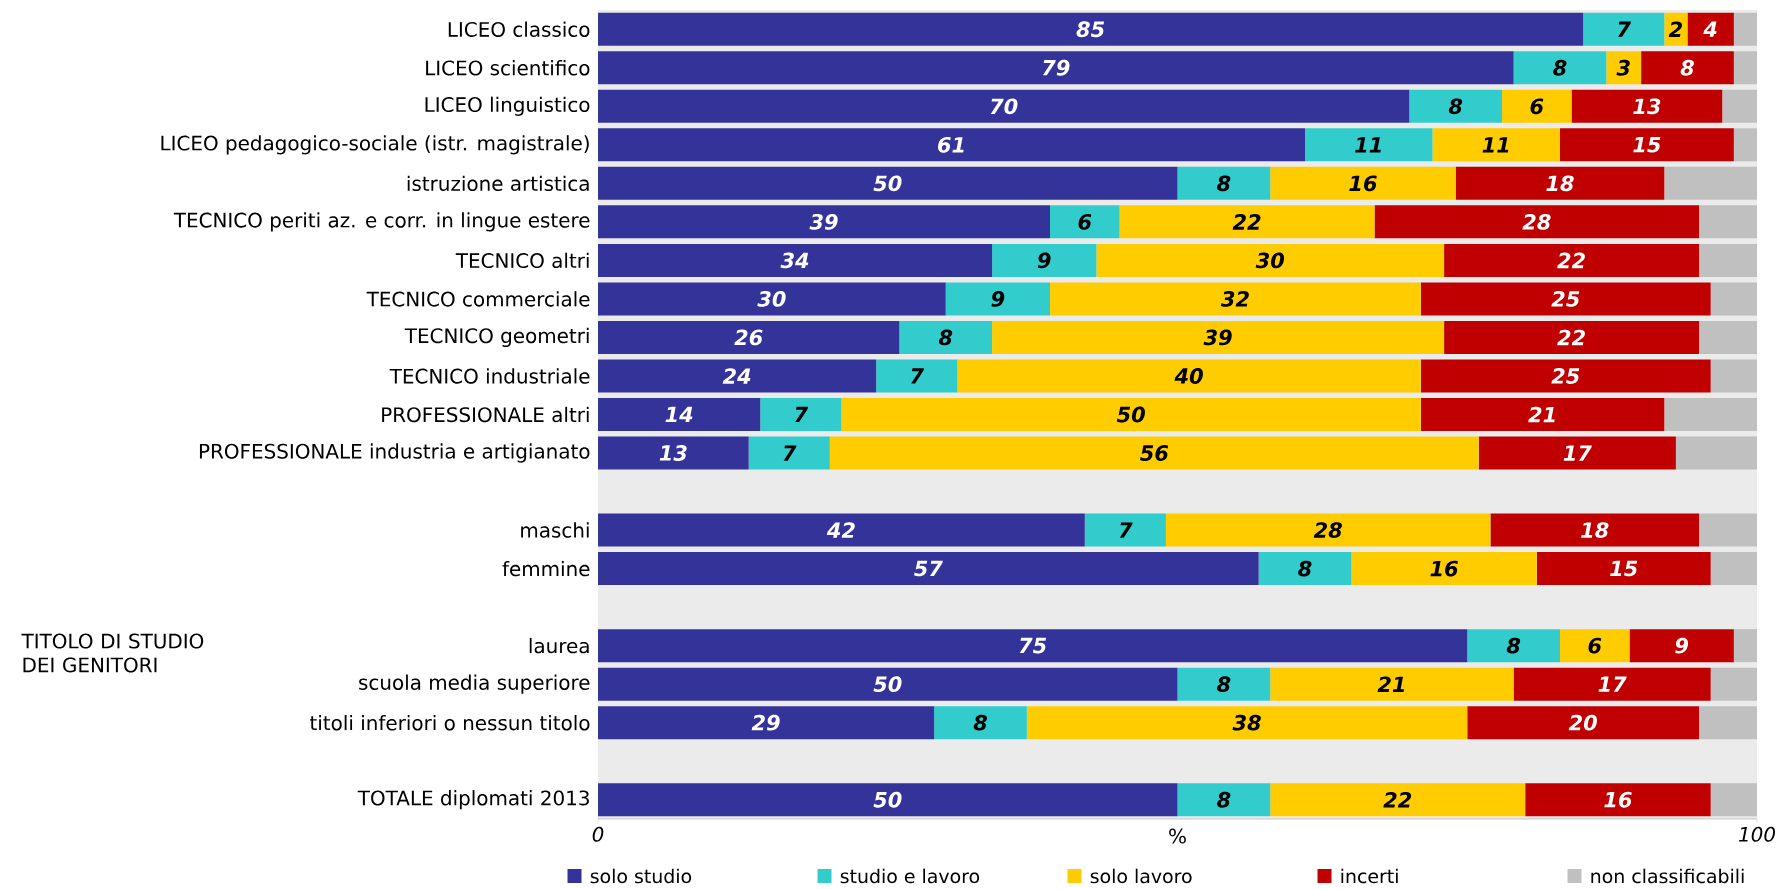 This screenshot has width=1785, height=889. I want to click on data-label: 28, so click(1536, 221).